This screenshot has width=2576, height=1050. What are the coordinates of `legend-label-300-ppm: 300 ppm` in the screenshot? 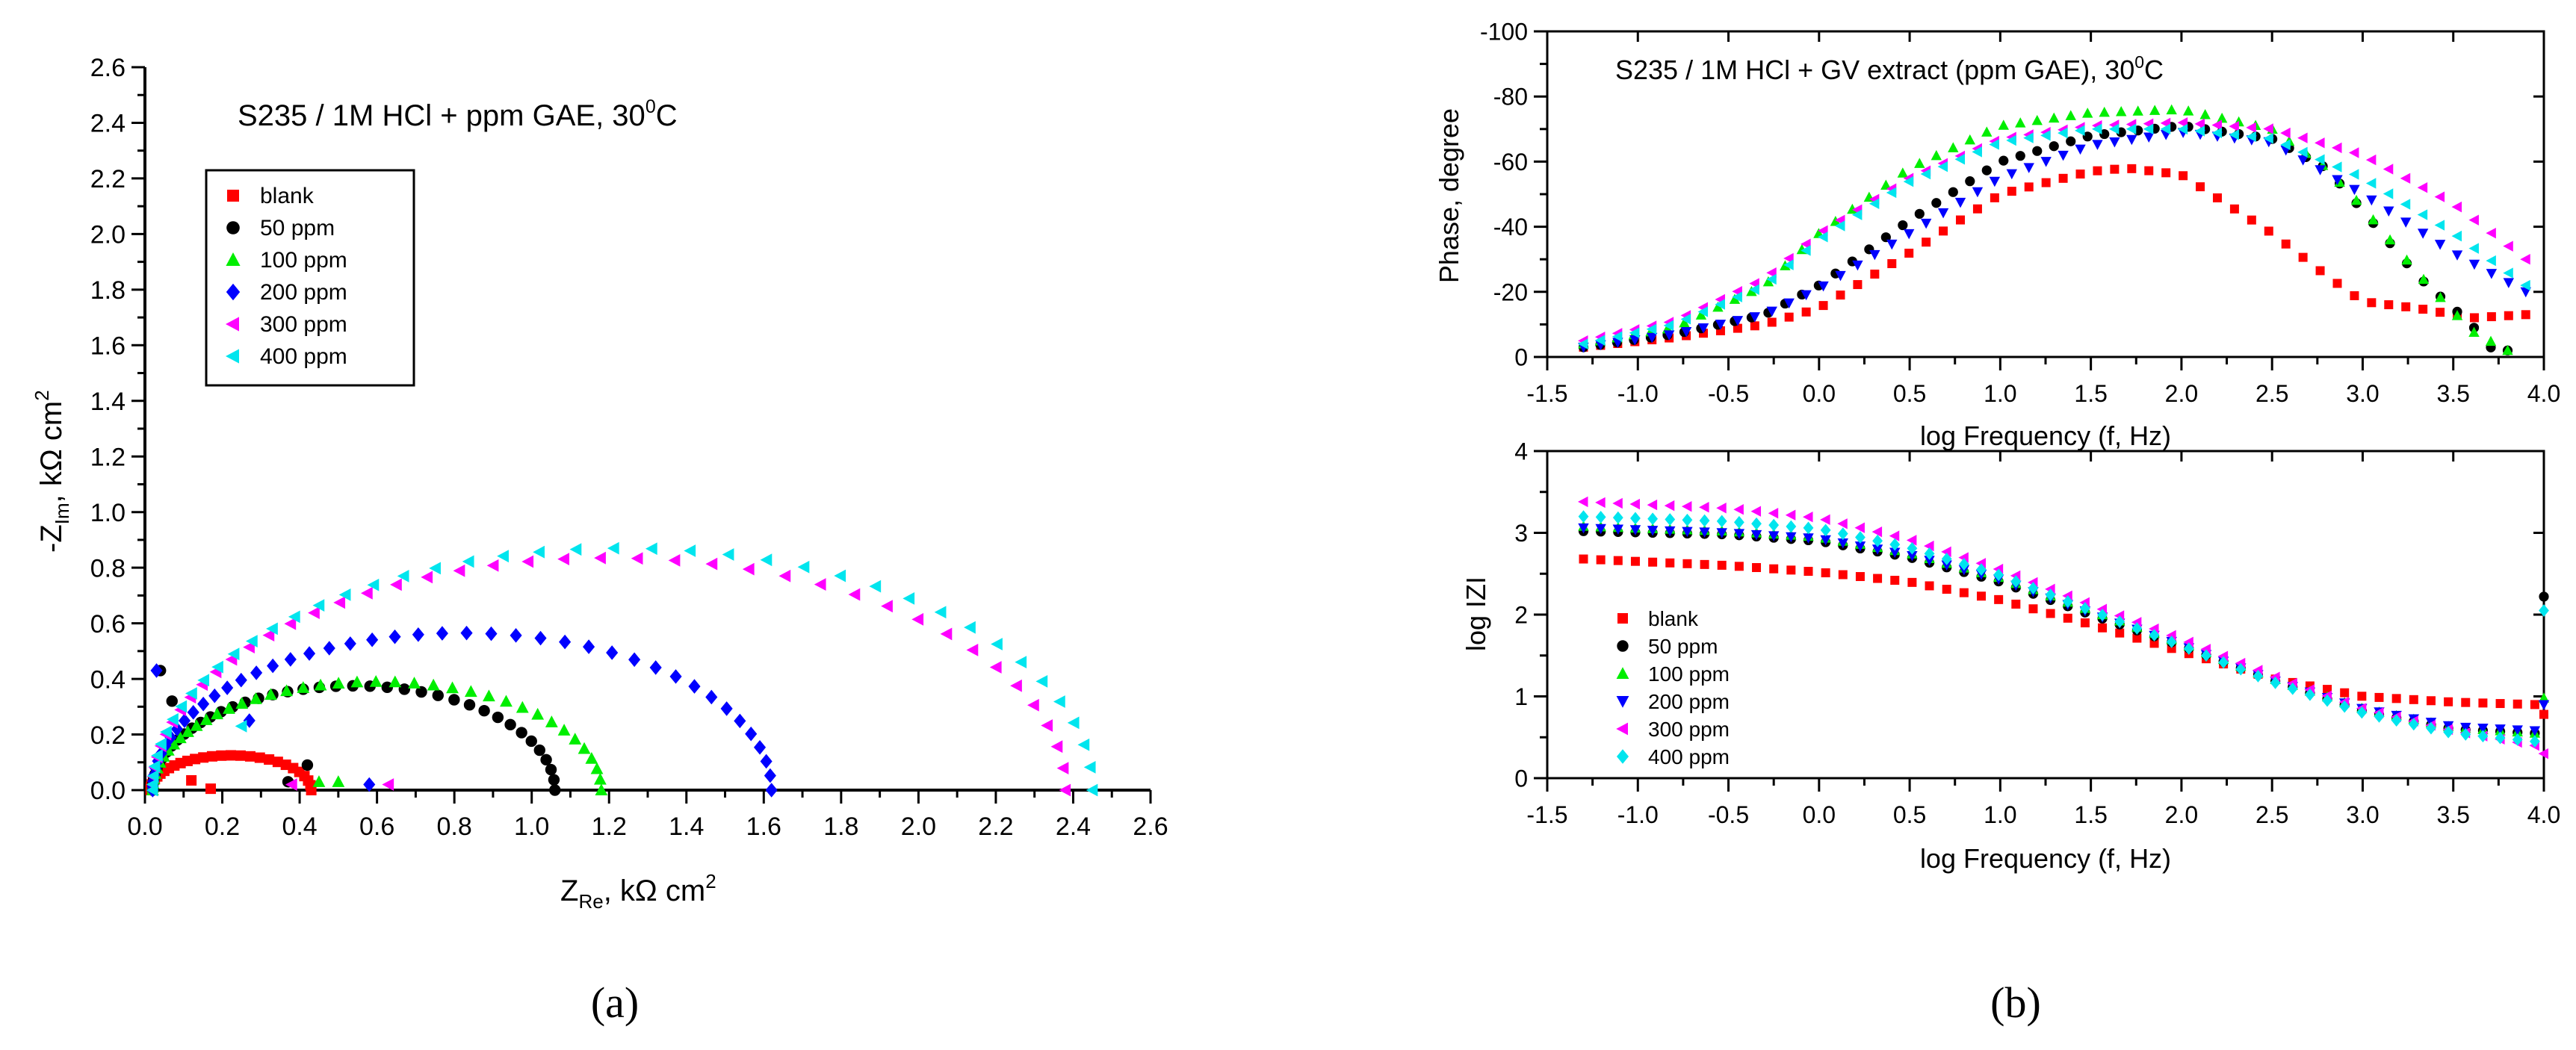 It's located at (303, 324).